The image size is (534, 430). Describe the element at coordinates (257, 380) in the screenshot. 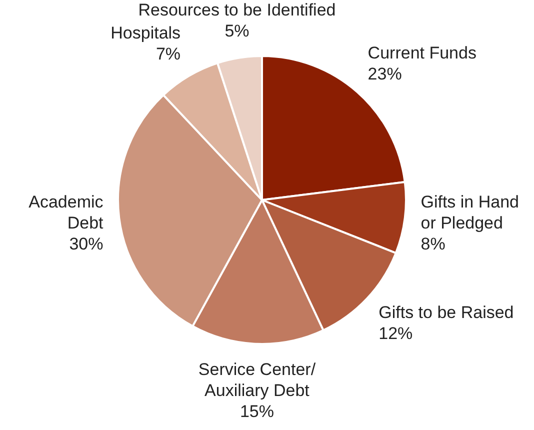

I see `slice-label: Service Center/ Auxiliary Debt` at that location.